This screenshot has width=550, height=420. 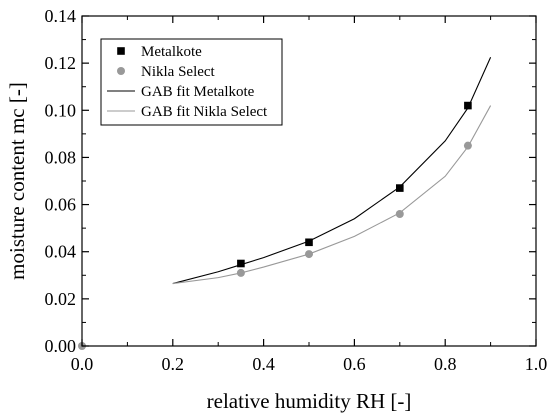 What do you see at coordinates (61, 110) in the screenshot?
I see `y-tick-label: 0.10` at bounding box center [61, 110].